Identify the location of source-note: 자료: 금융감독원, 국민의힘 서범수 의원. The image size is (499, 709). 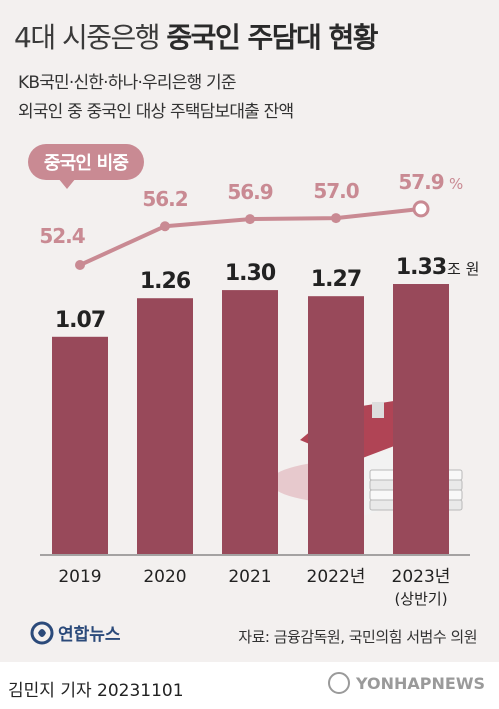
(357, 637).